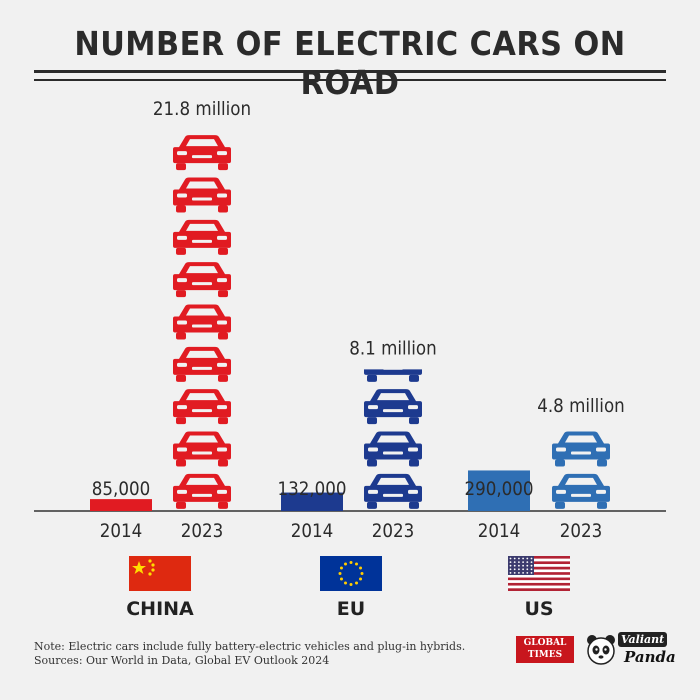 The image size is (700, 700). What do you see at coordinates (643, 639) in the screenshot?
I see `panda-logo-line1: Valiant` at bounding box center [643, 639].